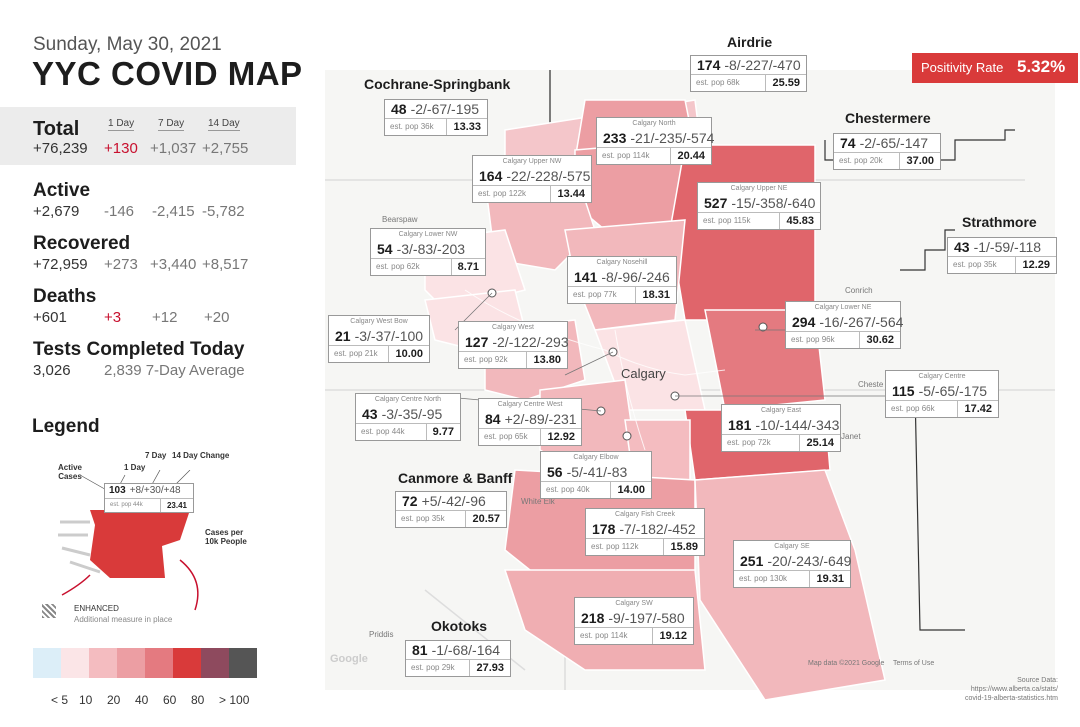 The width and height of the screenshot is (1080, 727). Describe the element at coordinates (546, 360) in the screenshot. I see `region-rate: 13.80` at that location.